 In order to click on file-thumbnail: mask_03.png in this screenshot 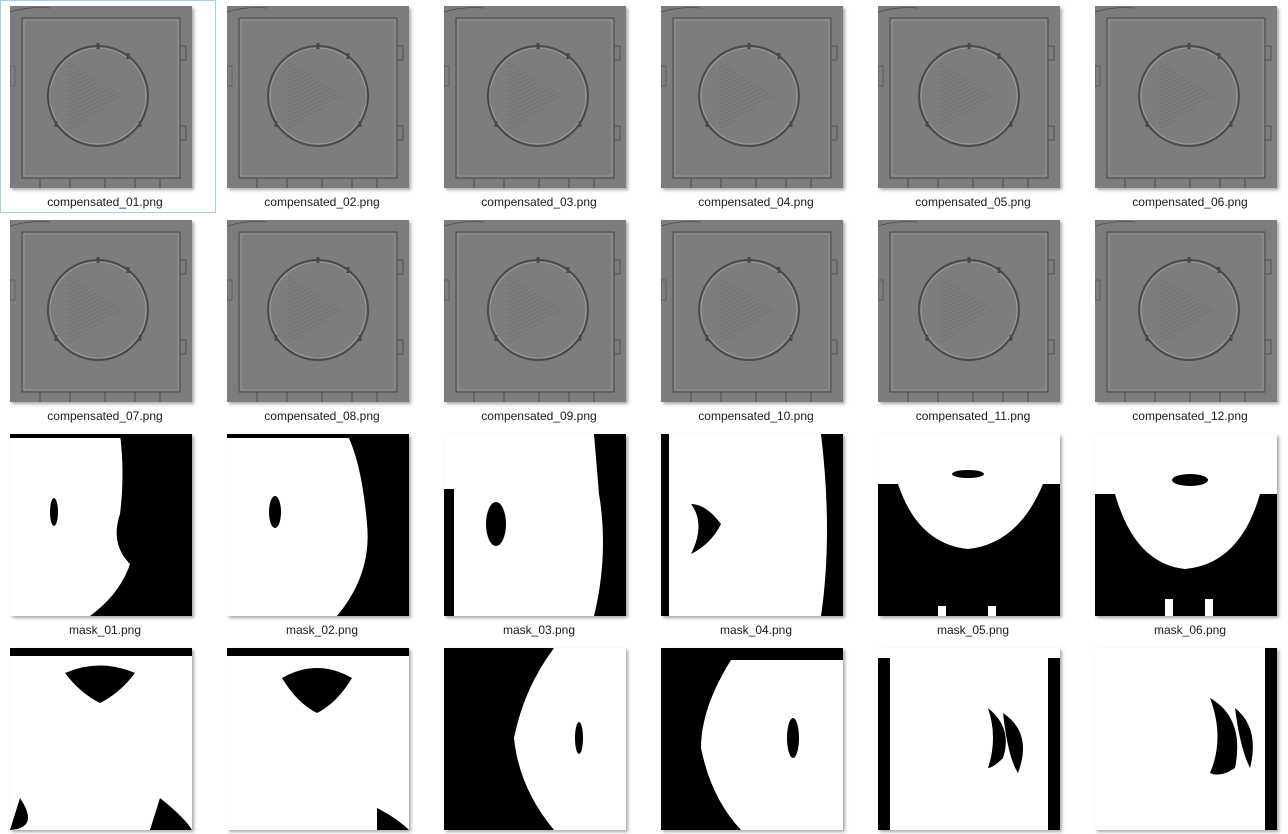, I will do `click(542, 534)`.